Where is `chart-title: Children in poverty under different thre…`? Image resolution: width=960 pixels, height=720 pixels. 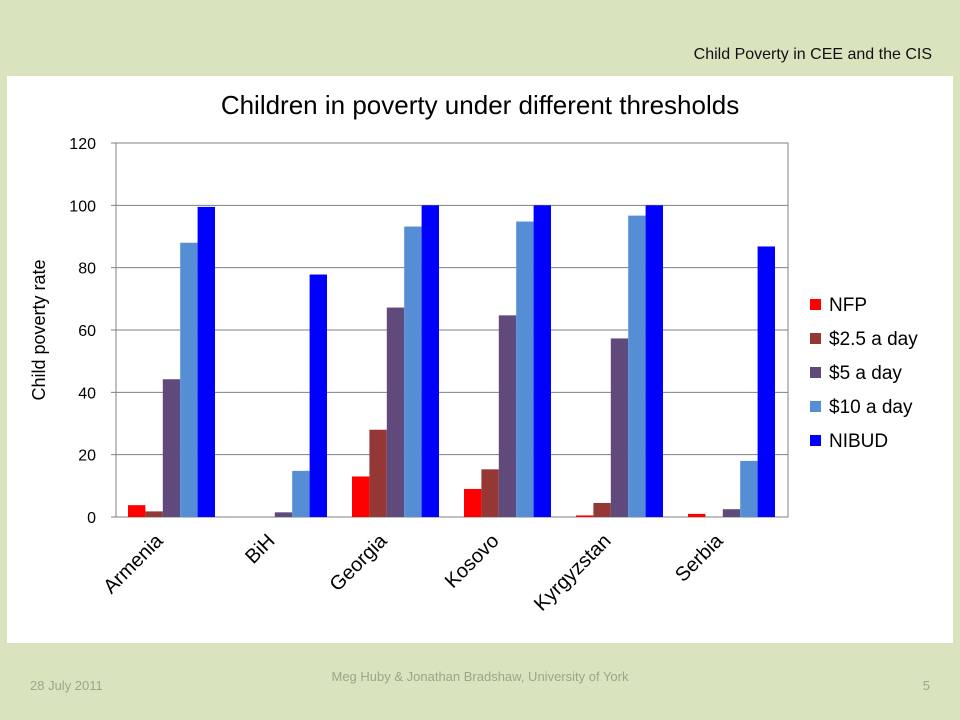 chart-title: Children in poverty under different thre… is located at coordinates (480, 105).